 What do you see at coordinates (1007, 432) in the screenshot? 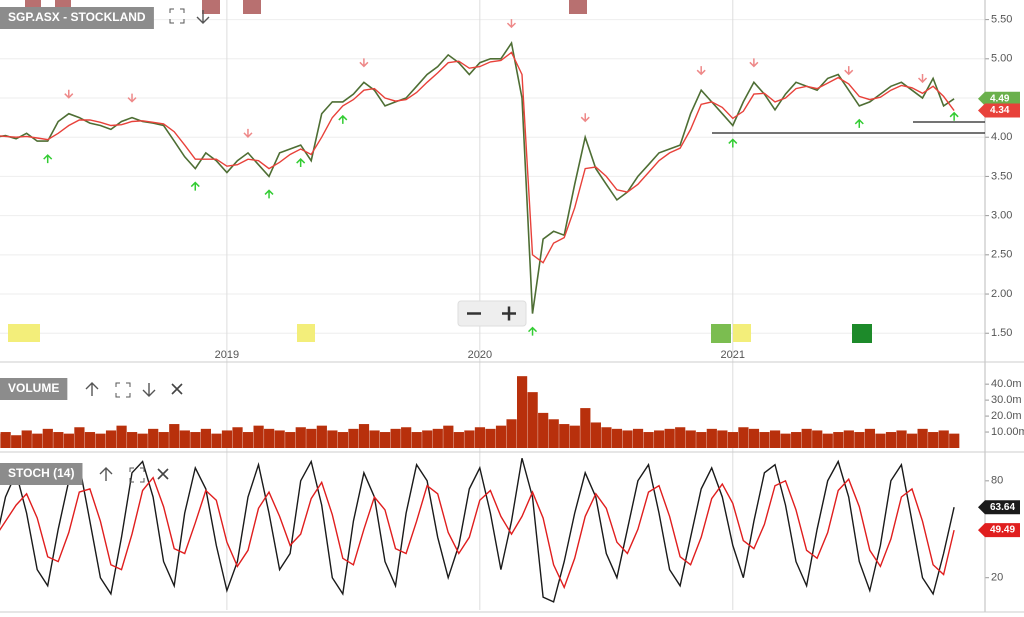
I see `y-tick-label: 10.00m` at bounding box center [1007, 432].